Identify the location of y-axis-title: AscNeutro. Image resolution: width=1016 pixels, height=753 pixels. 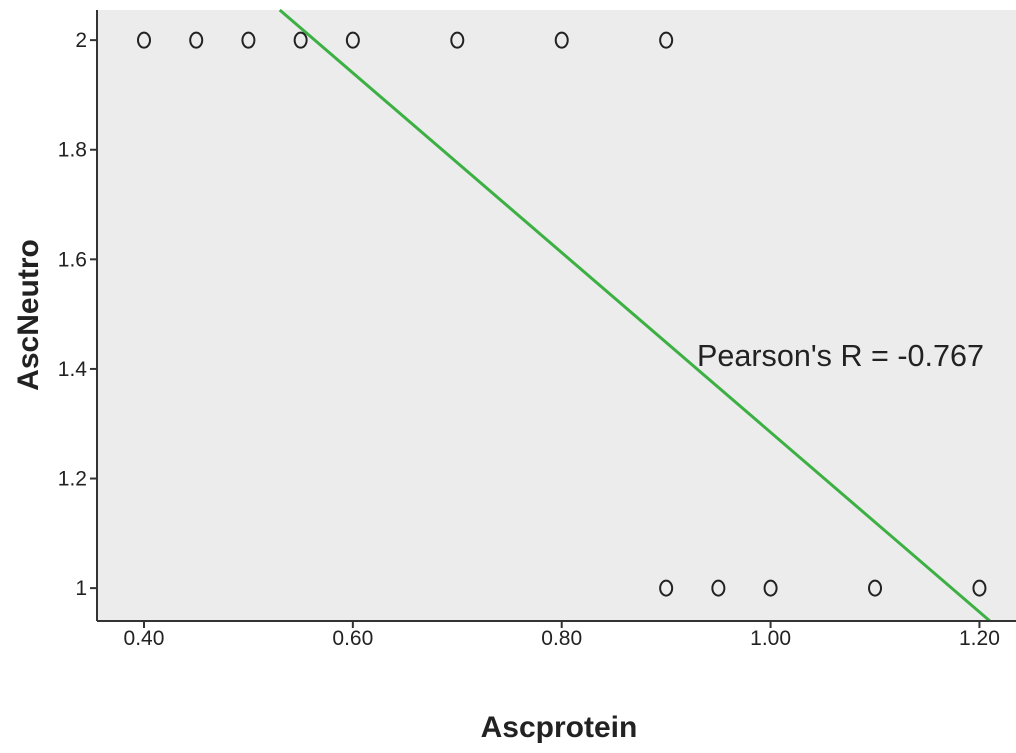
(28, 315).